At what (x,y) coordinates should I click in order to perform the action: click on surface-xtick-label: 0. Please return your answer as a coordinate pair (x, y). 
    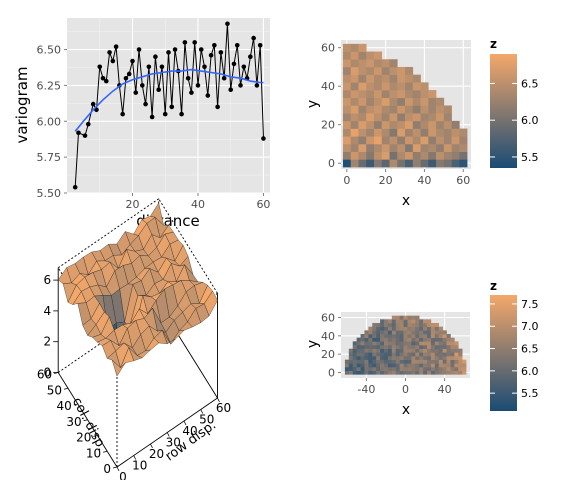
    Looking at the image, I should click on (123, 475).